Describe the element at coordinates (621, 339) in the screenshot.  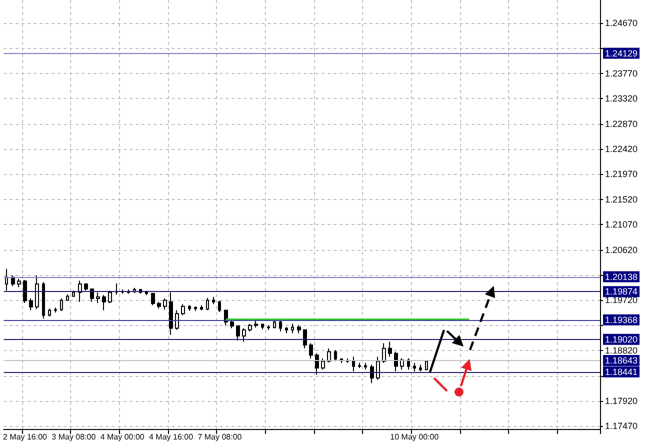
I see `ref-line-label: 1.19020` at that location.